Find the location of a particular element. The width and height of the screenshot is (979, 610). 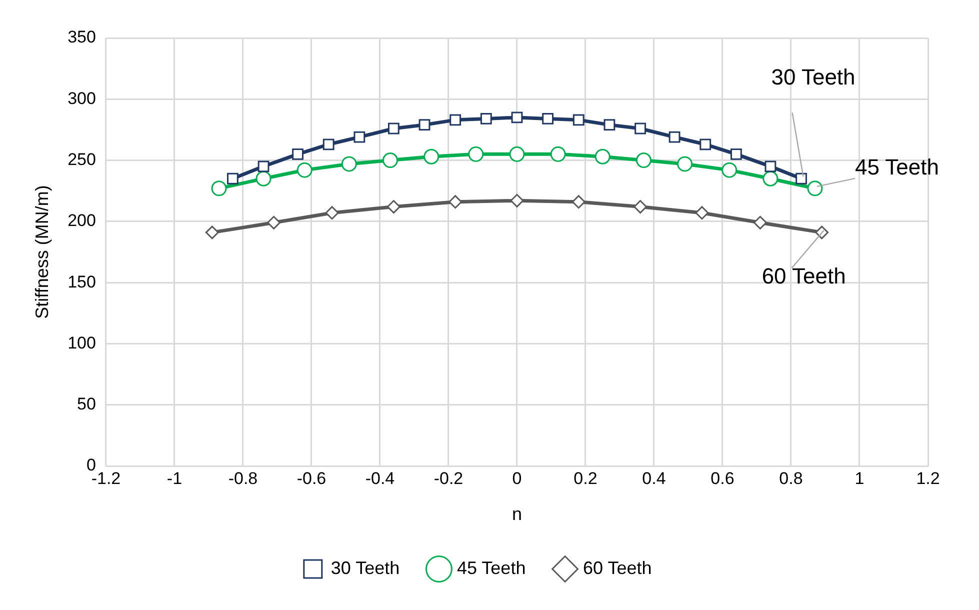

x-tick-label: -0.6 is located at coordinates (311, 478).